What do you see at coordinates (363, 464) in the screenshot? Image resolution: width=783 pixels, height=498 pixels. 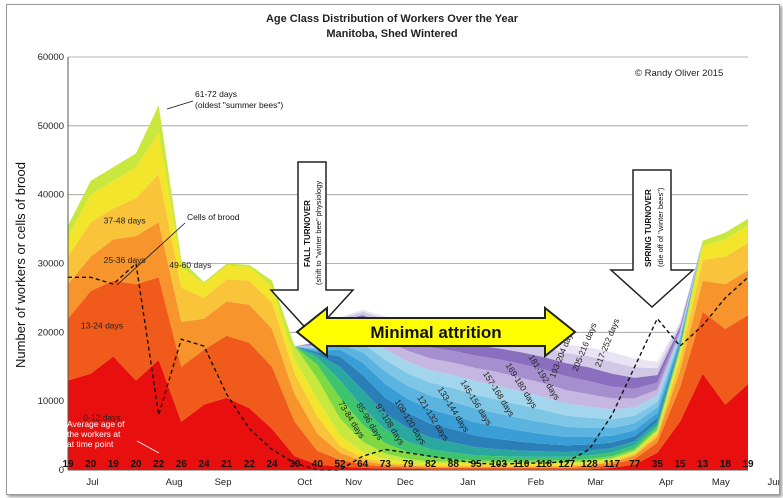 I see `avg-age-label: 64` at bounding box center [363, 464].